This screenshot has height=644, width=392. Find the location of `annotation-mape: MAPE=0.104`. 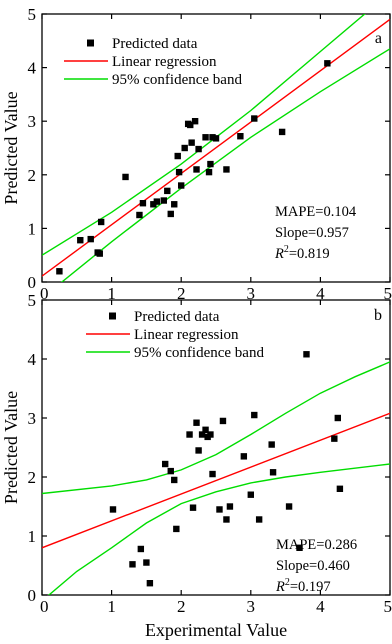

annotation-mape: MAPE=0.104 is located at coordinates (316, 212).